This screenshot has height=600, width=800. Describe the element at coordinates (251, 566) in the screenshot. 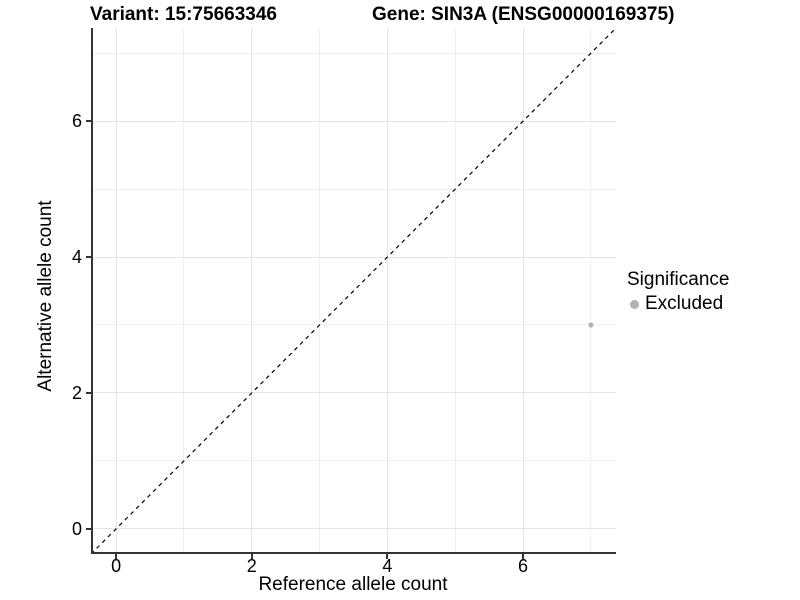

I see `x-tick-label: 2` at that location.